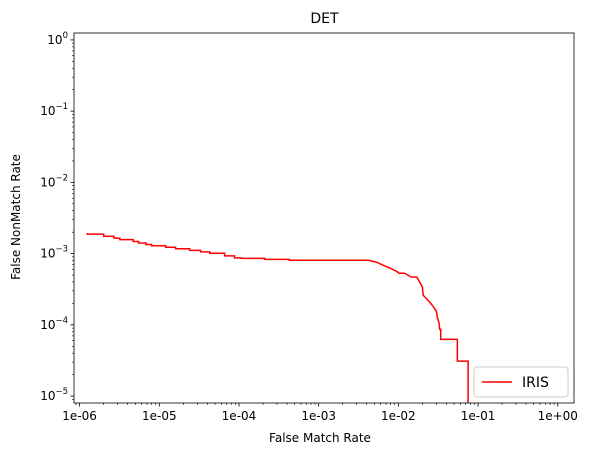 The height and width of the screenshot is (455, 595). Describe the element at coordinates (79, 416) in the screenshot. I see `x-tick-label: 1e-06` at that location.